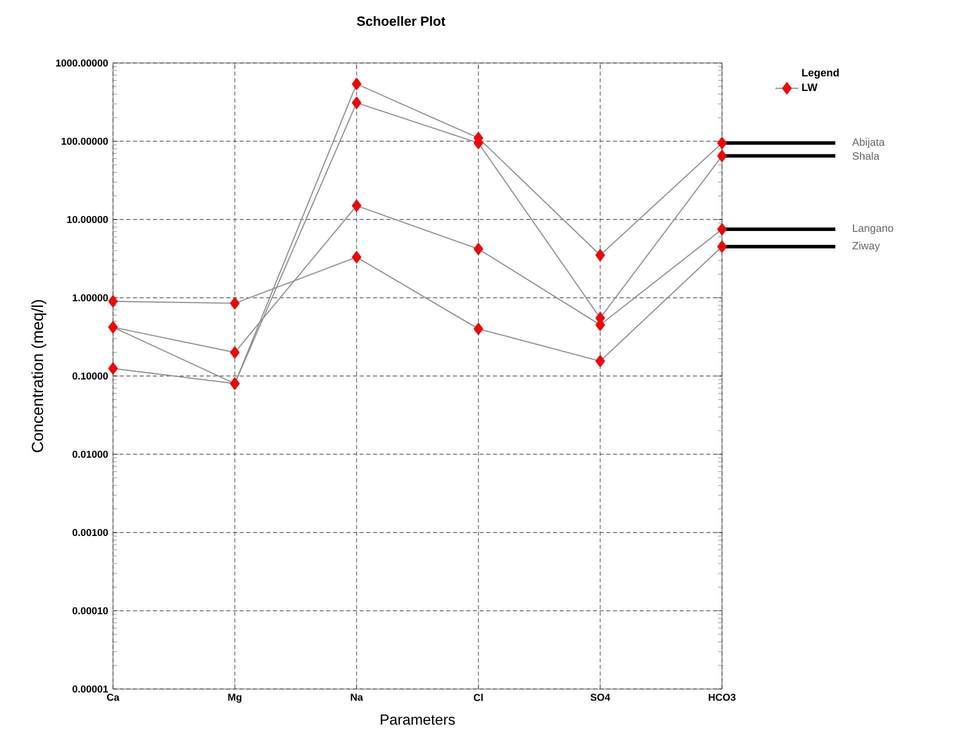  I want to click on x-tick-label: SO4, so click(600, 697).